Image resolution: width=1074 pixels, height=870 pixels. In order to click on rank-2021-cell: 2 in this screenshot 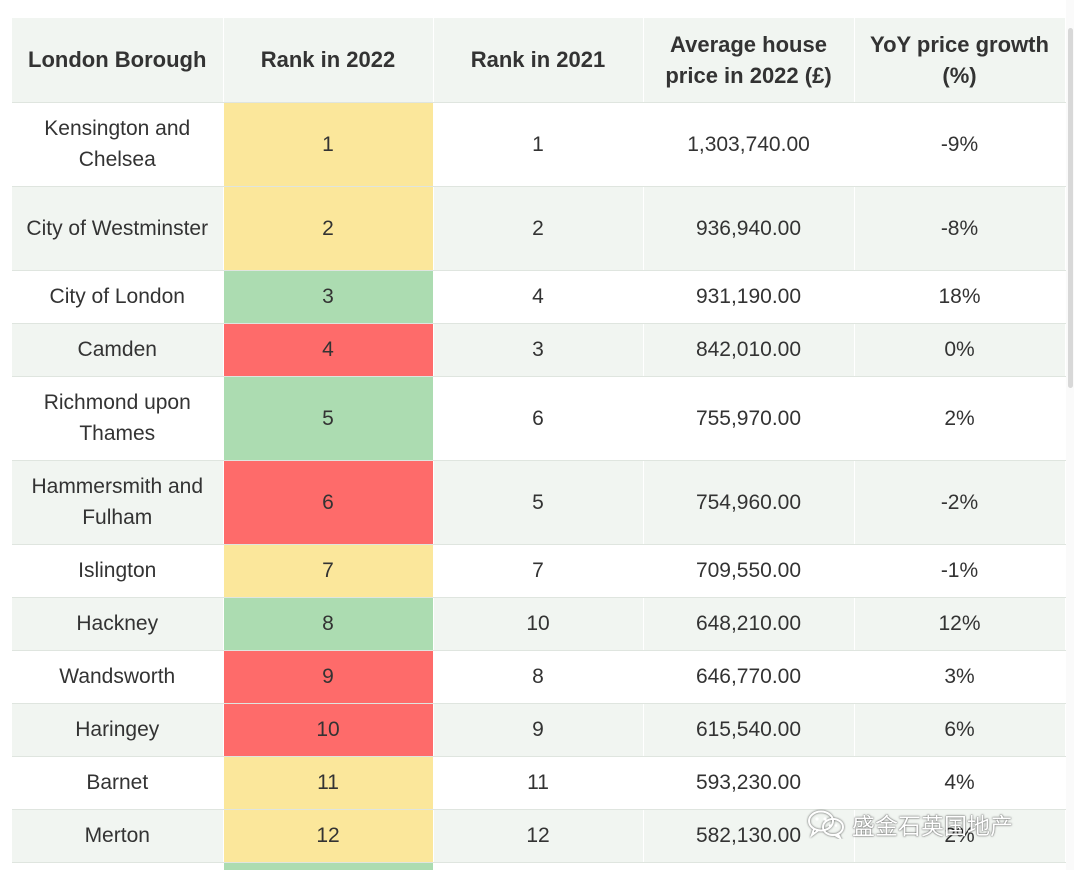, I will do `click(538, 228)`.